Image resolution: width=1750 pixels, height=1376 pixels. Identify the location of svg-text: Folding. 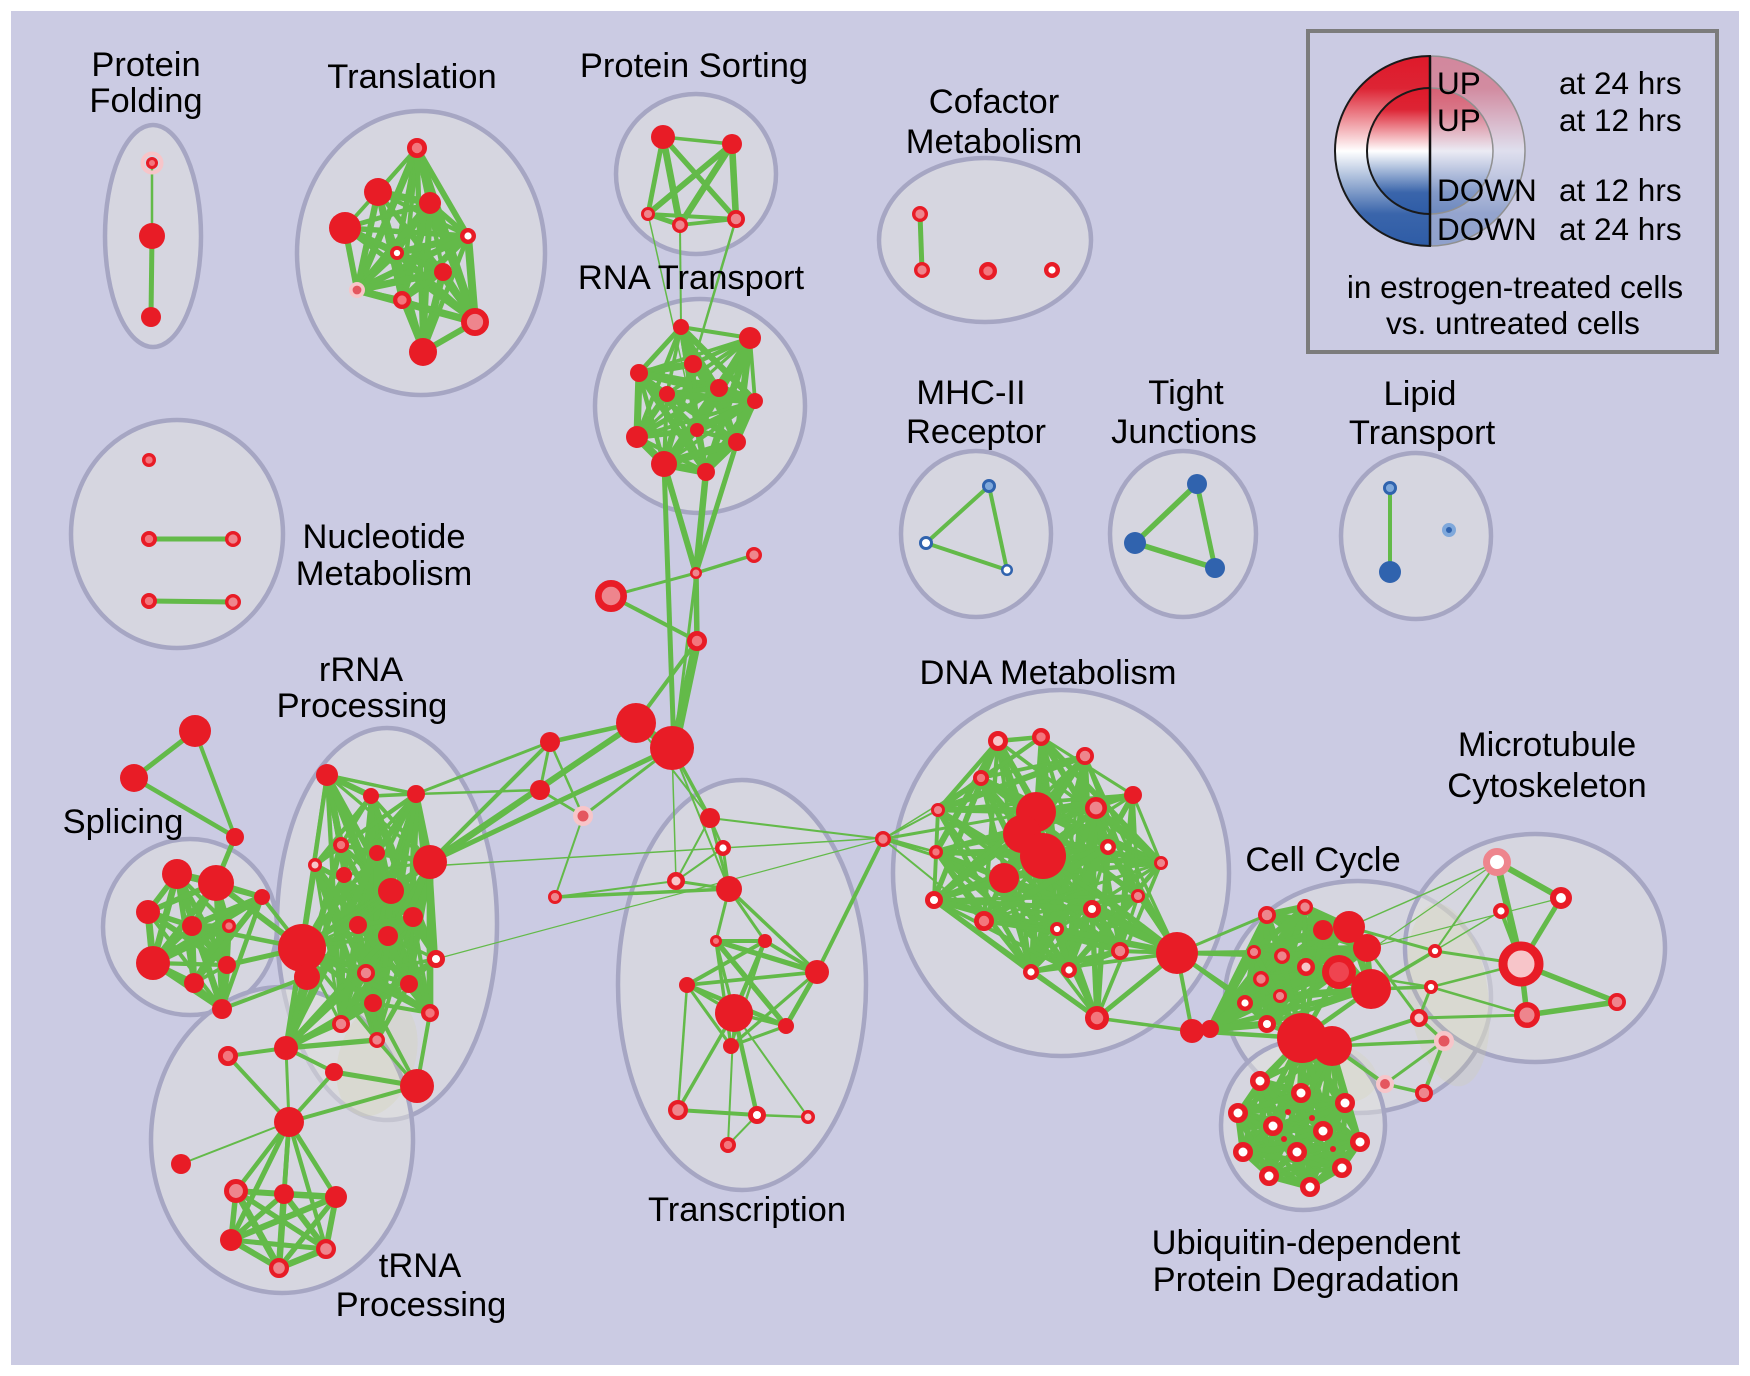
(145, 101).